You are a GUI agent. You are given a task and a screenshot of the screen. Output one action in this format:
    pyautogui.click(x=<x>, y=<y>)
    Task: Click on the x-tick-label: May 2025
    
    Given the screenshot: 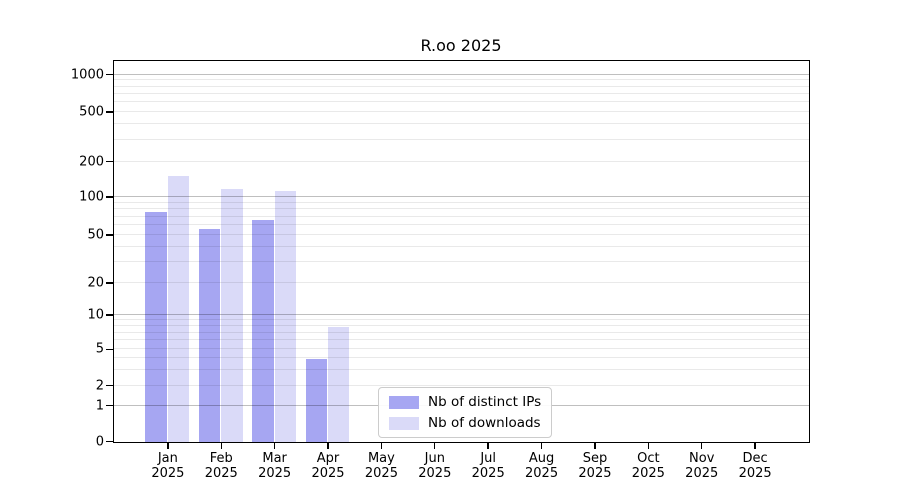 What is the action you would take?
    pyautogui.click(x=381, y=466)
    